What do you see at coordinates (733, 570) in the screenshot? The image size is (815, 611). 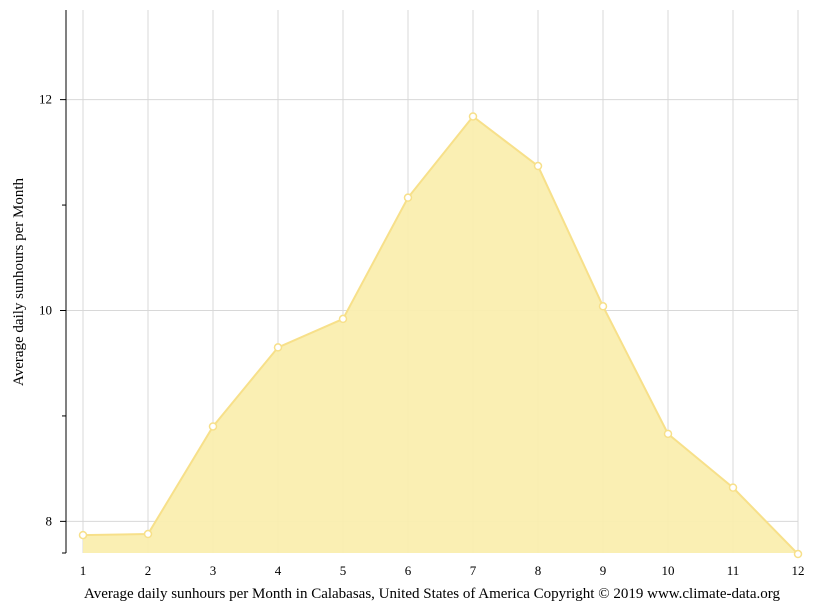 I see `x-tick-label-11: 11` at bounding box center [733, 570].